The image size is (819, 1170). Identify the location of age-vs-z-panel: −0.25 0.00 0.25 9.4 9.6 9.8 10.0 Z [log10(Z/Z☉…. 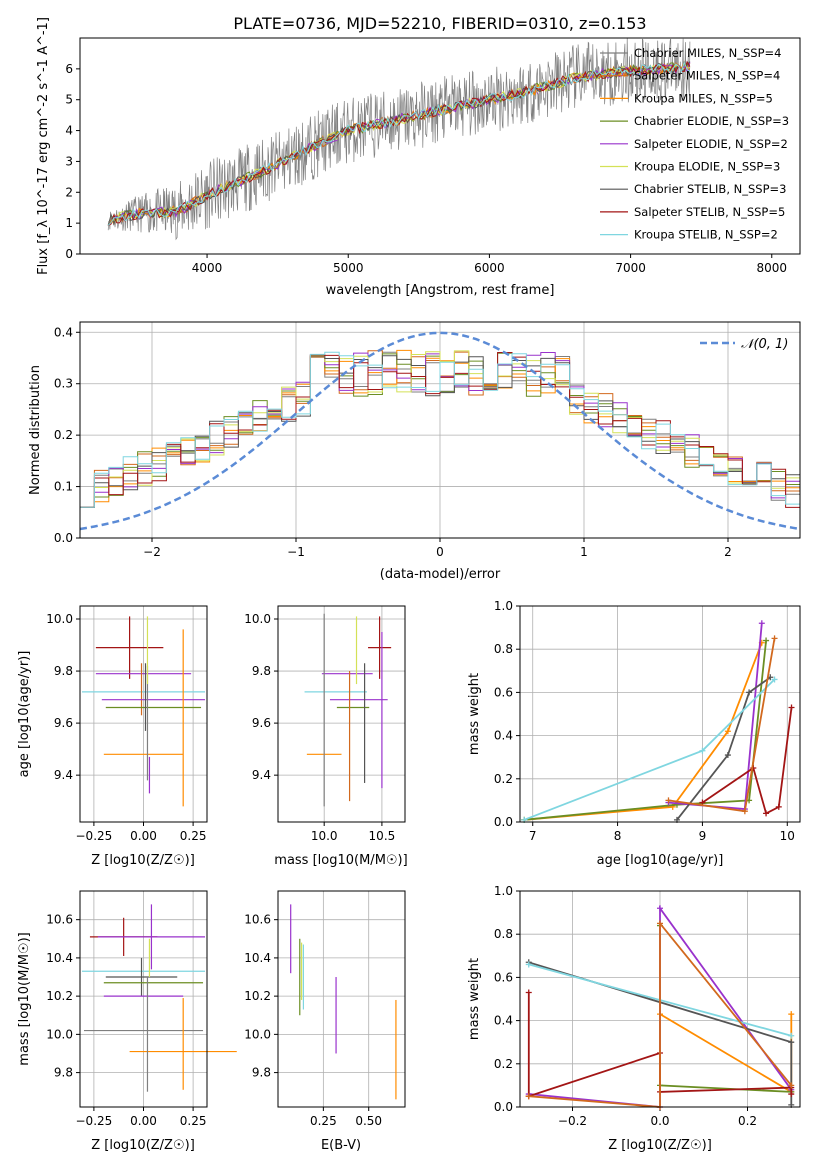
(112, 736).